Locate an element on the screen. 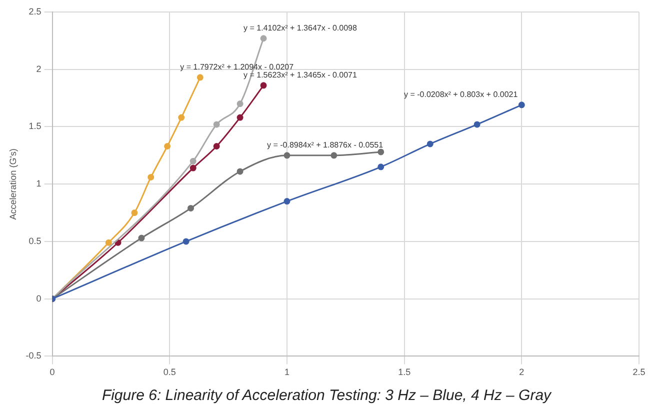 This screenshot has height=417, width=653. x-tick-label: 2.5 is located at coordinates (639, 372).